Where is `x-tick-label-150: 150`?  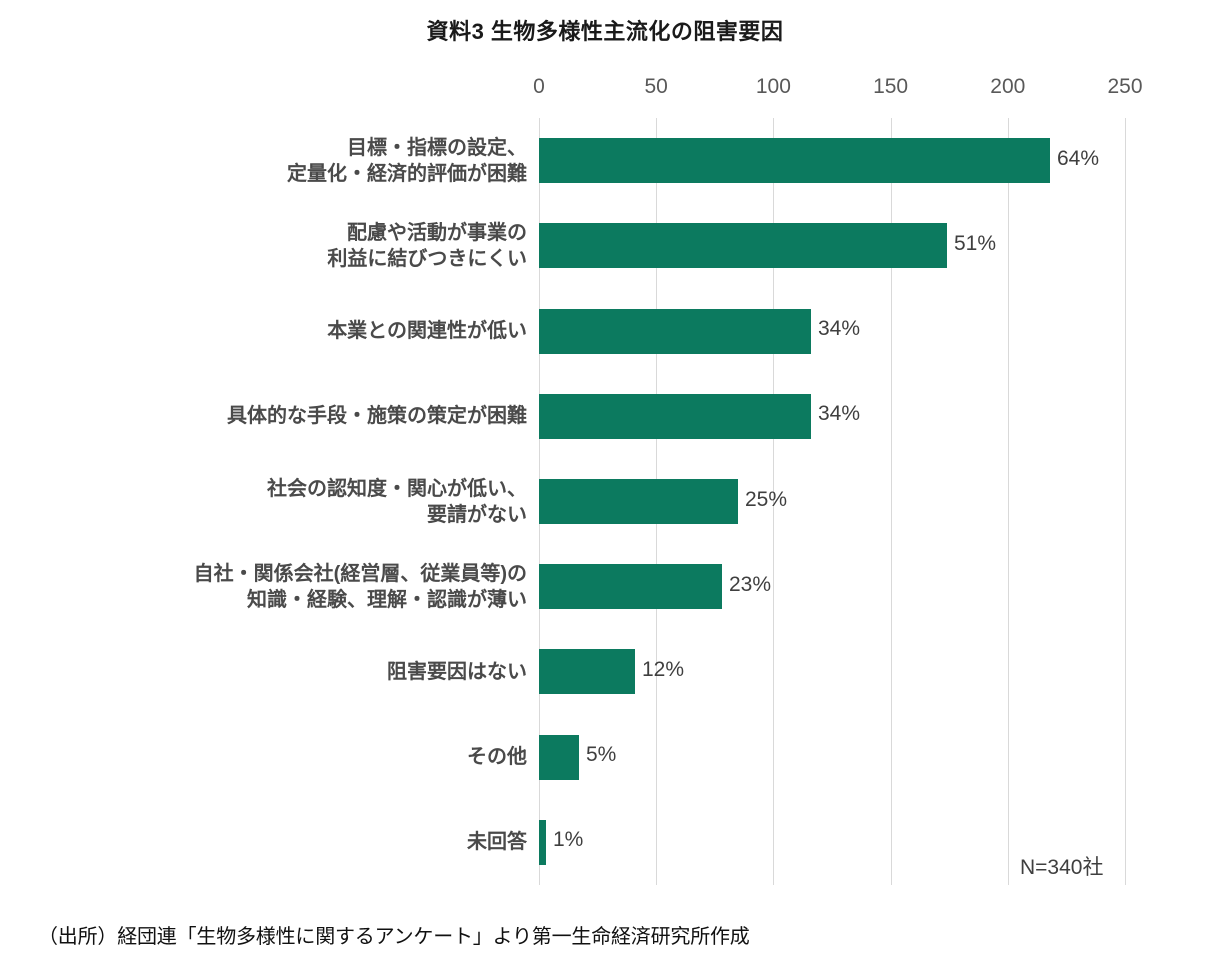
x-tick-label-150: 150 is located at coordinates (891, 86).